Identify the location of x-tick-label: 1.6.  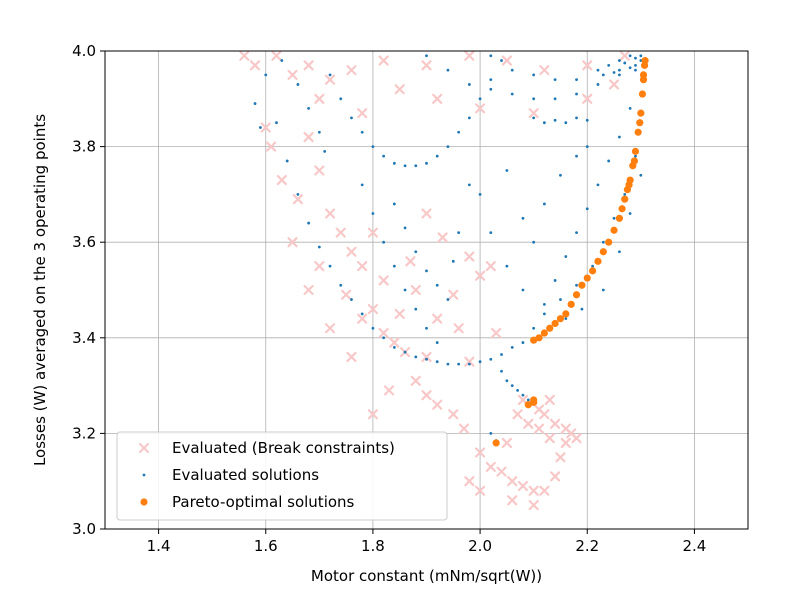
(266, 546).